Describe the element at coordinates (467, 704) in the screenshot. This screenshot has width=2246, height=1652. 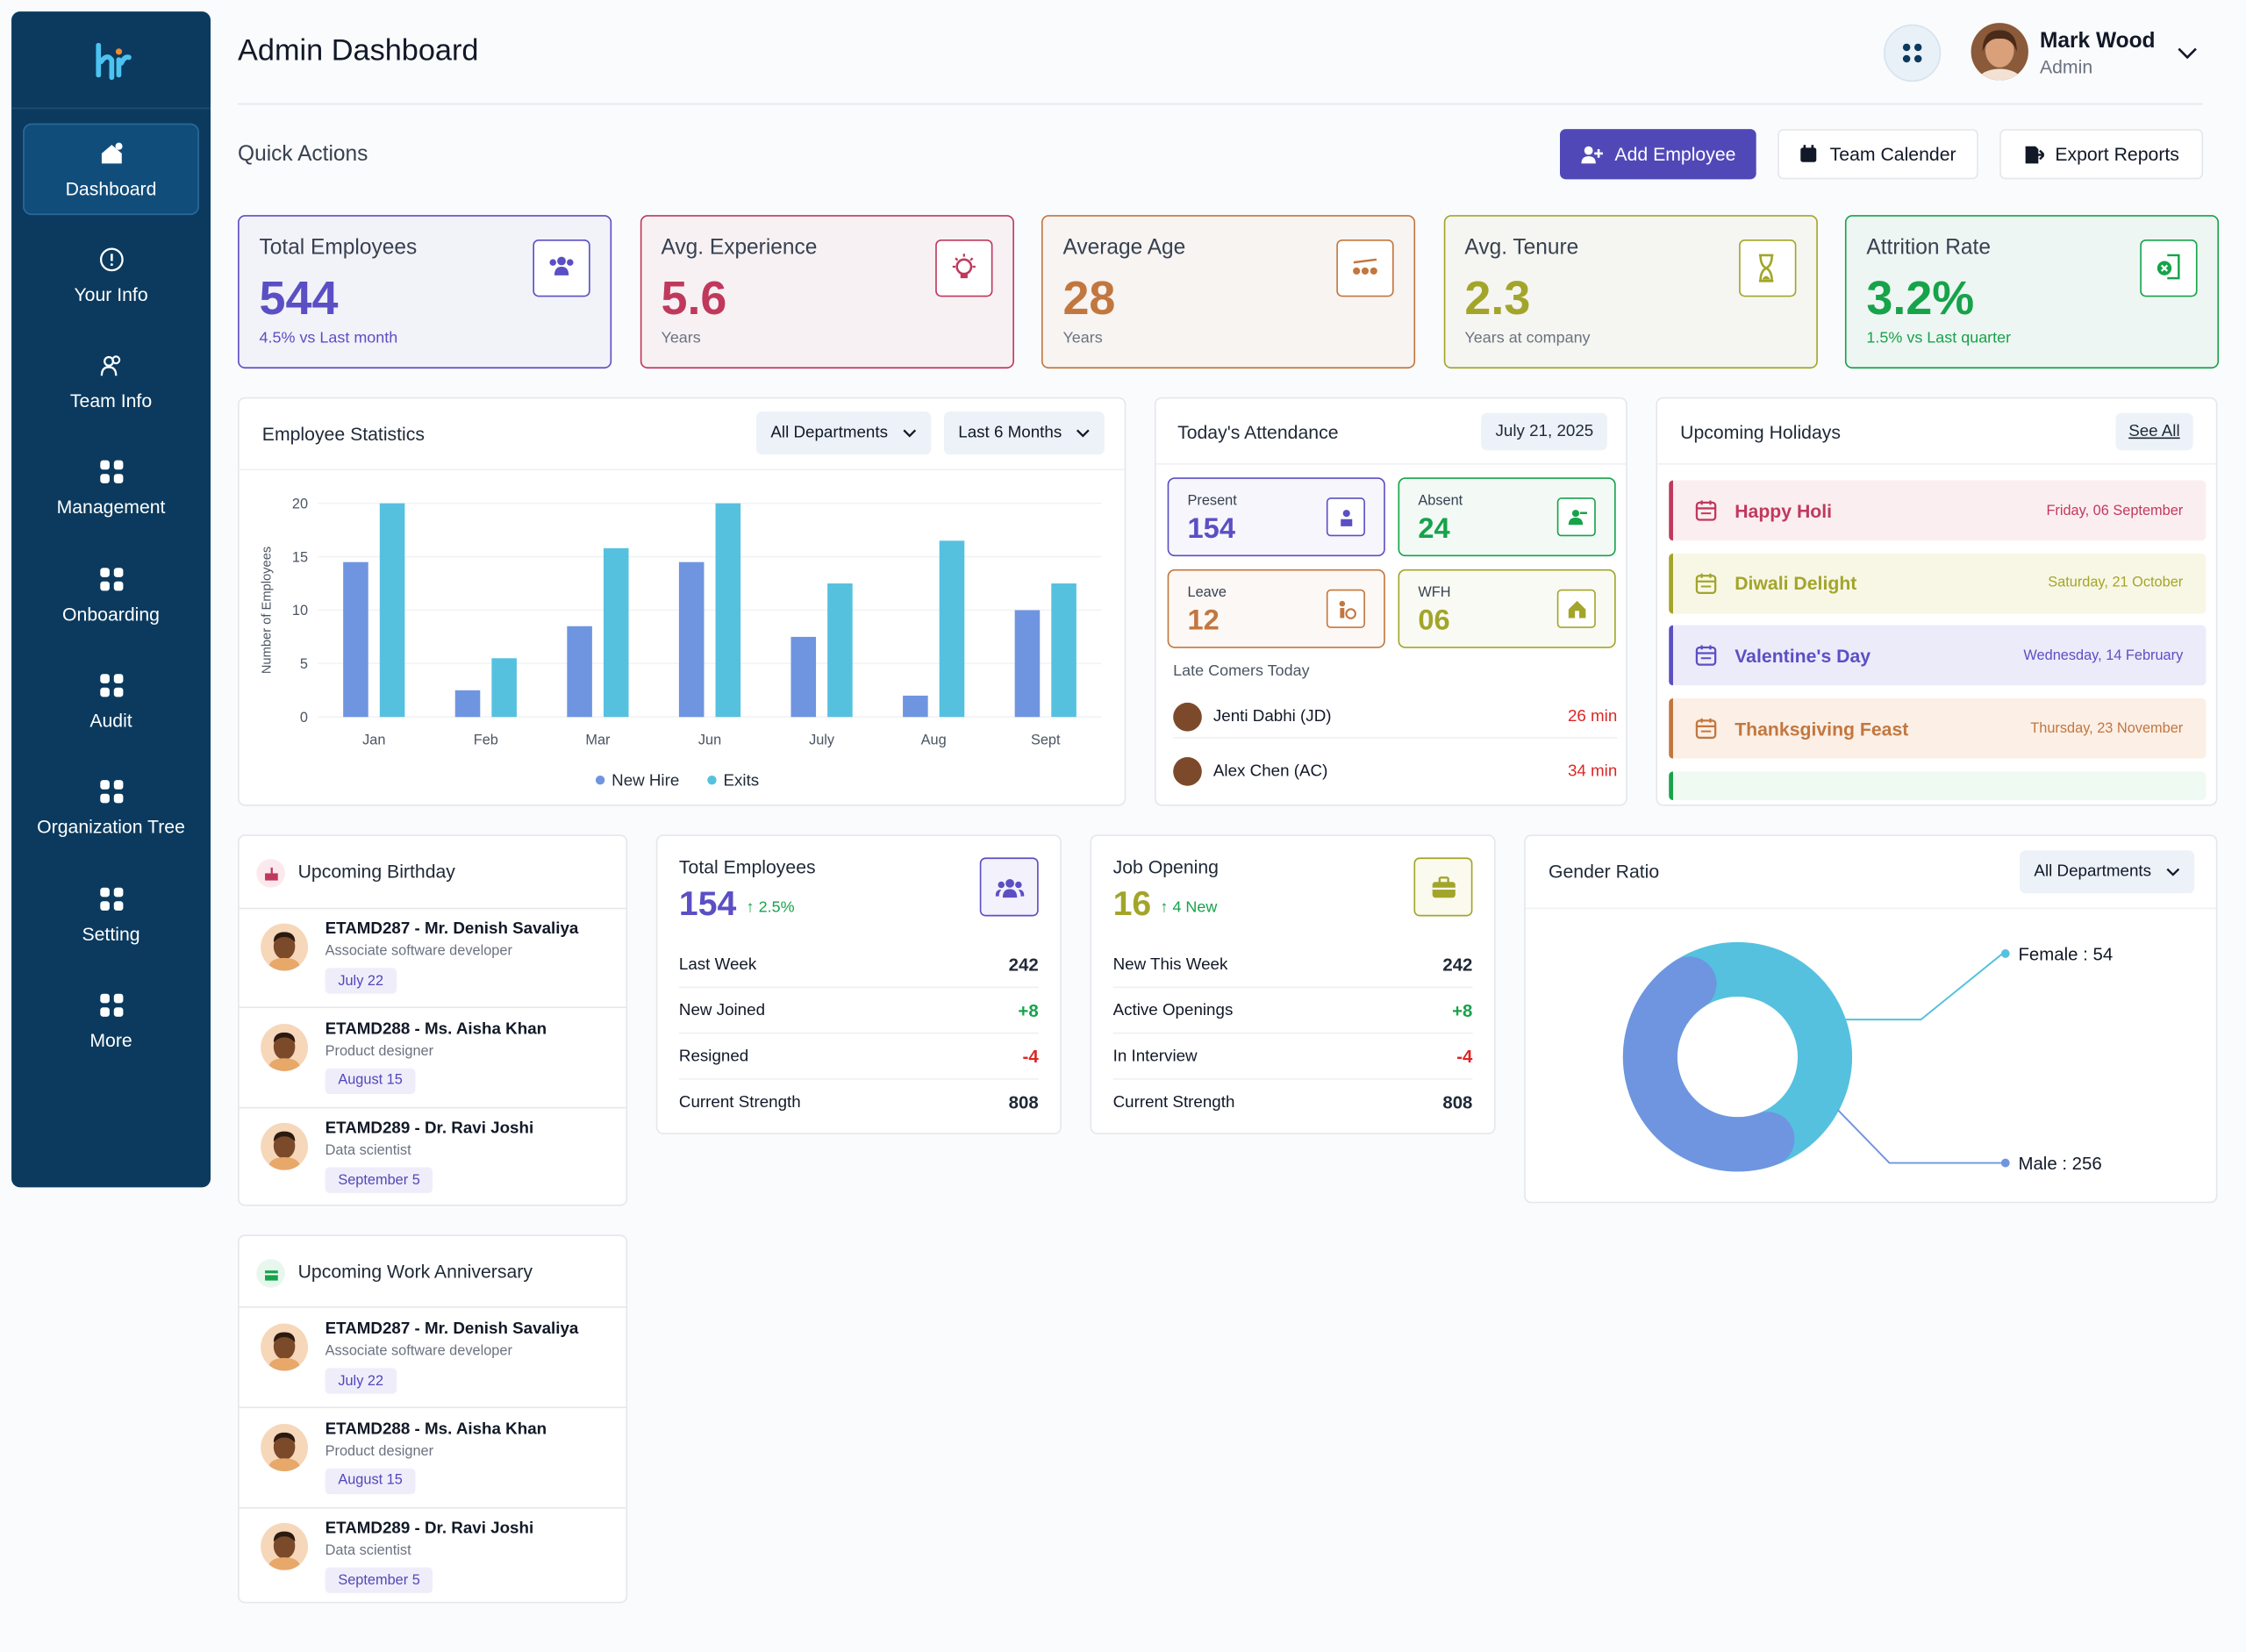
I see `bar-new-hire-feb` at that location.